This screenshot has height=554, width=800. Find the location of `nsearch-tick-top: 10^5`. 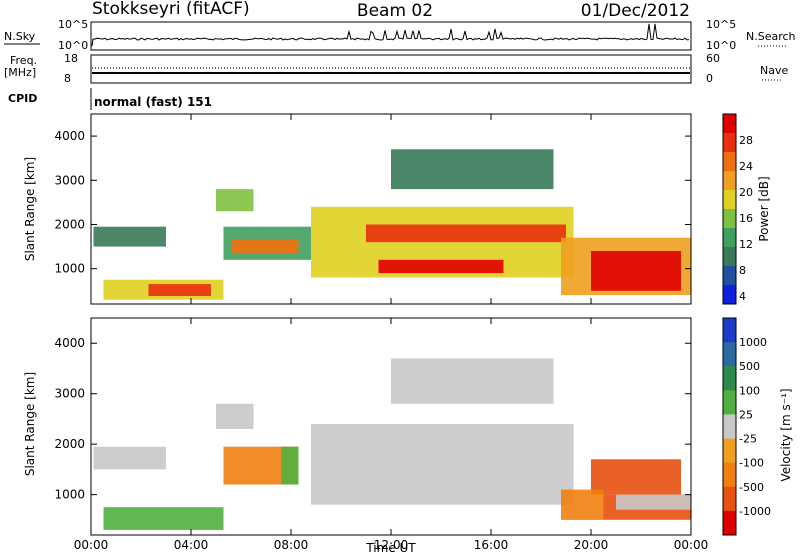

nsearch-tick-top: 10^5 is located at coordinates (721, 24).